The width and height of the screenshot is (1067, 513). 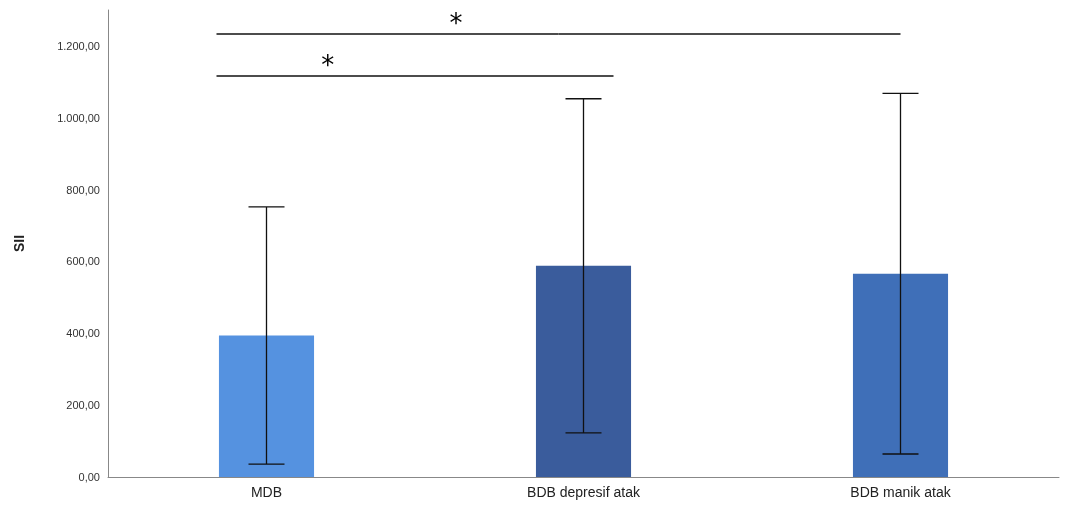 I want to click on y-tick-label: 0,00, so click(x=89, y=477).